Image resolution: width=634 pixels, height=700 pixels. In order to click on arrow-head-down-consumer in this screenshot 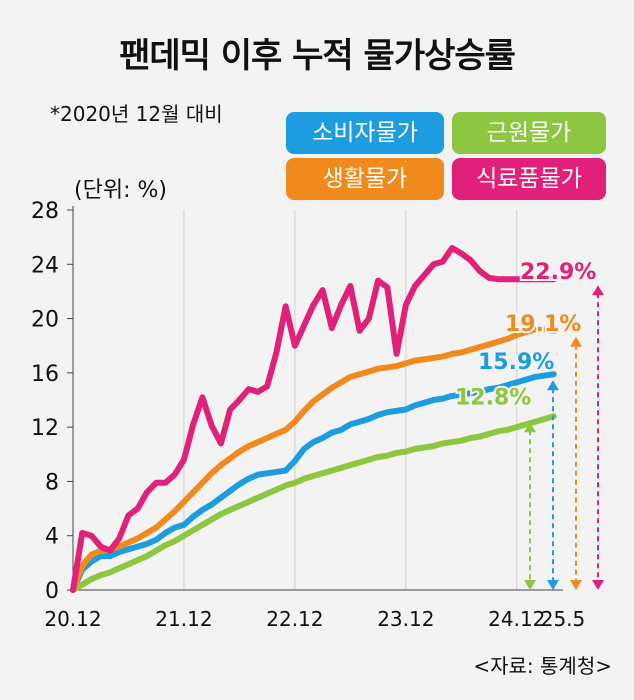, I will do `click(553, 585)`.